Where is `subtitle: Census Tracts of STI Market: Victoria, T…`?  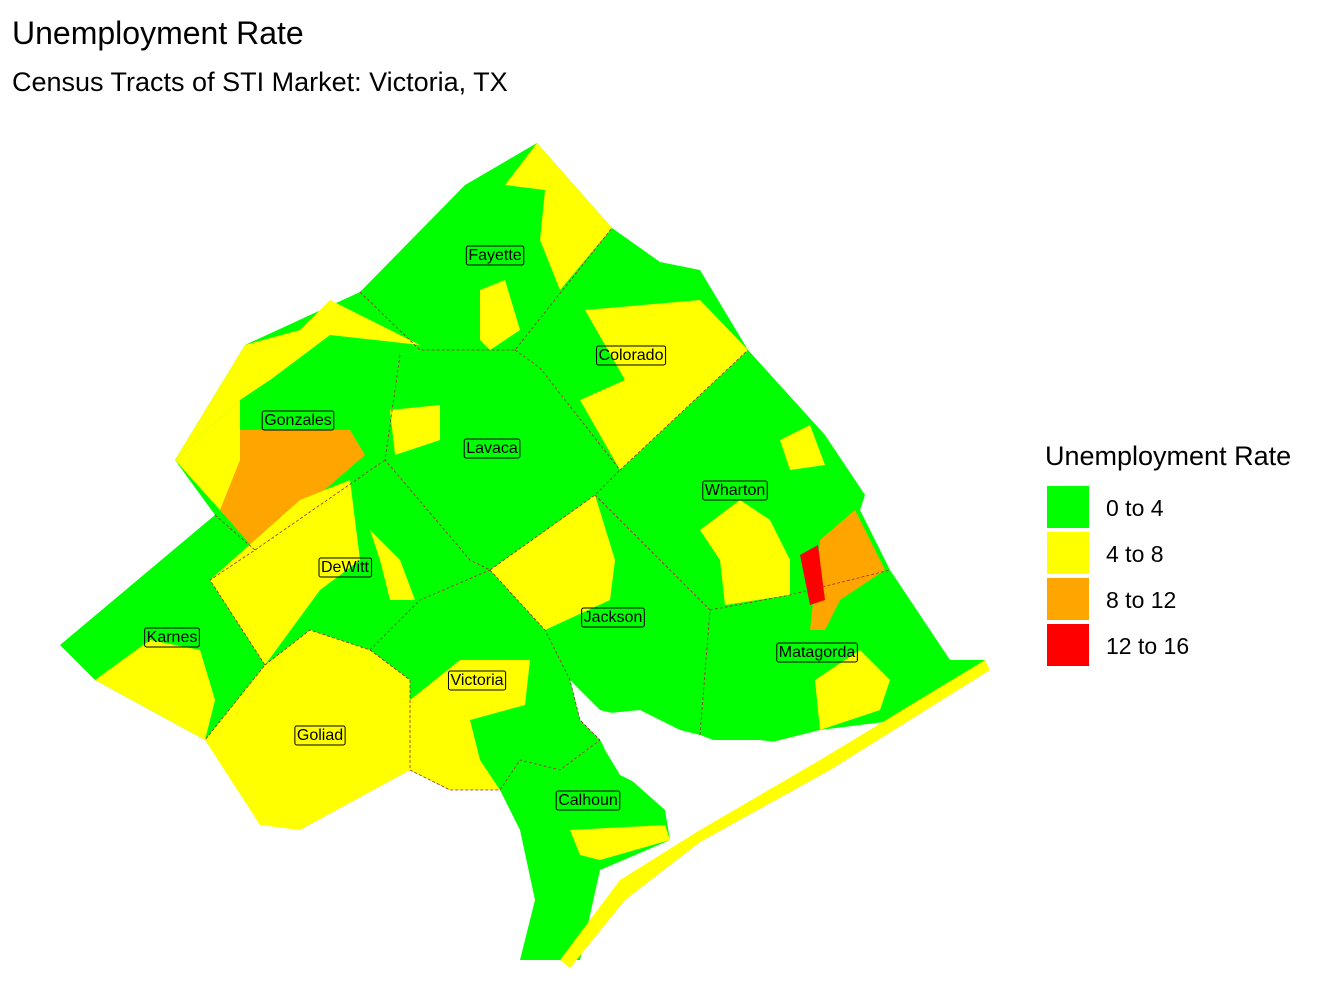
subtitle: Census Tracts of STI Market: Victoria, T… is located at coordinates (260, 82).